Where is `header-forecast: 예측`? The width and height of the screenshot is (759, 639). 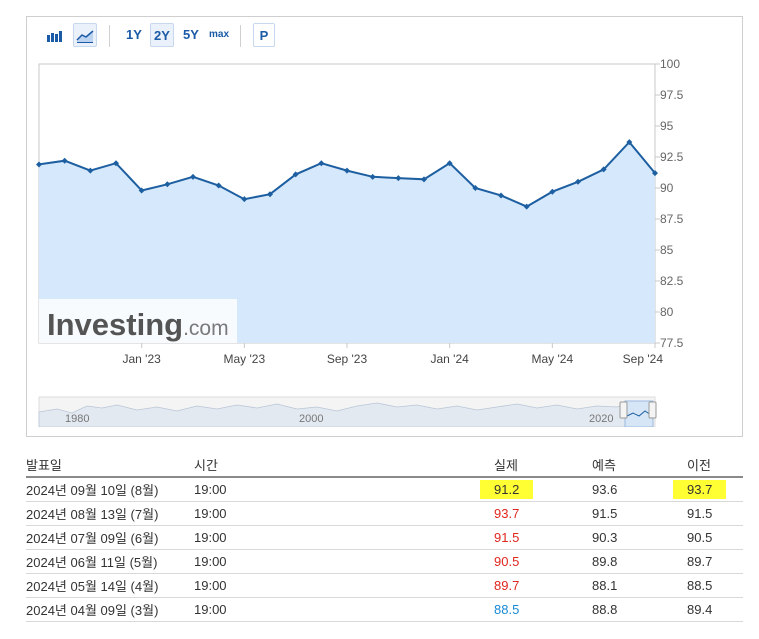
header-forecast: 예측 is located at coordinates (639, 465).